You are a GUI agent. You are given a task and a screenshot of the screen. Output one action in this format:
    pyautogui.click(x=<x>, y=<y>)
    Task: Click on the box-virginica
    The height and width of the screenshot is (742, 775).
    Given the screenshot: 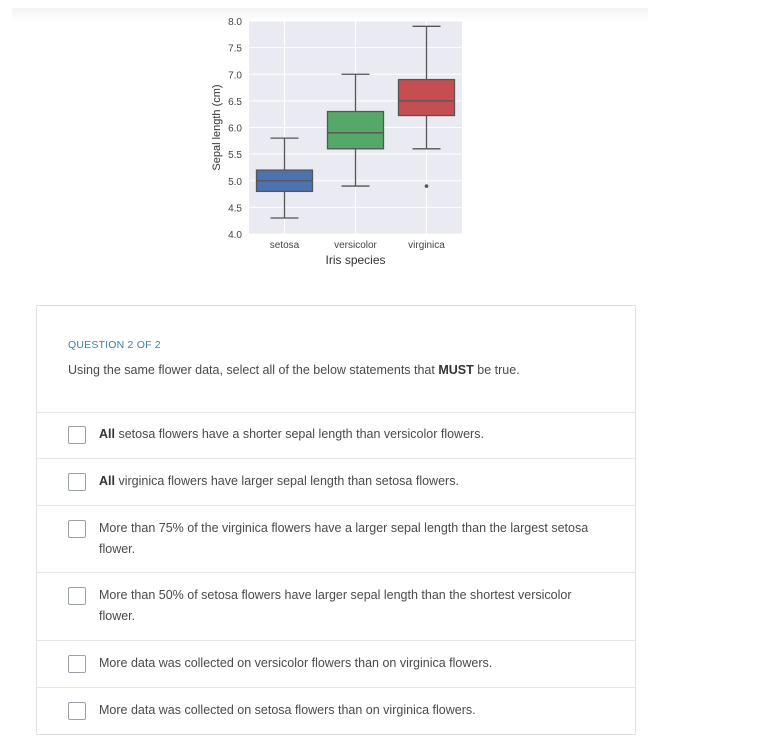 What is the action you would take?
    pyautogui.click(x=426, y=106)
    